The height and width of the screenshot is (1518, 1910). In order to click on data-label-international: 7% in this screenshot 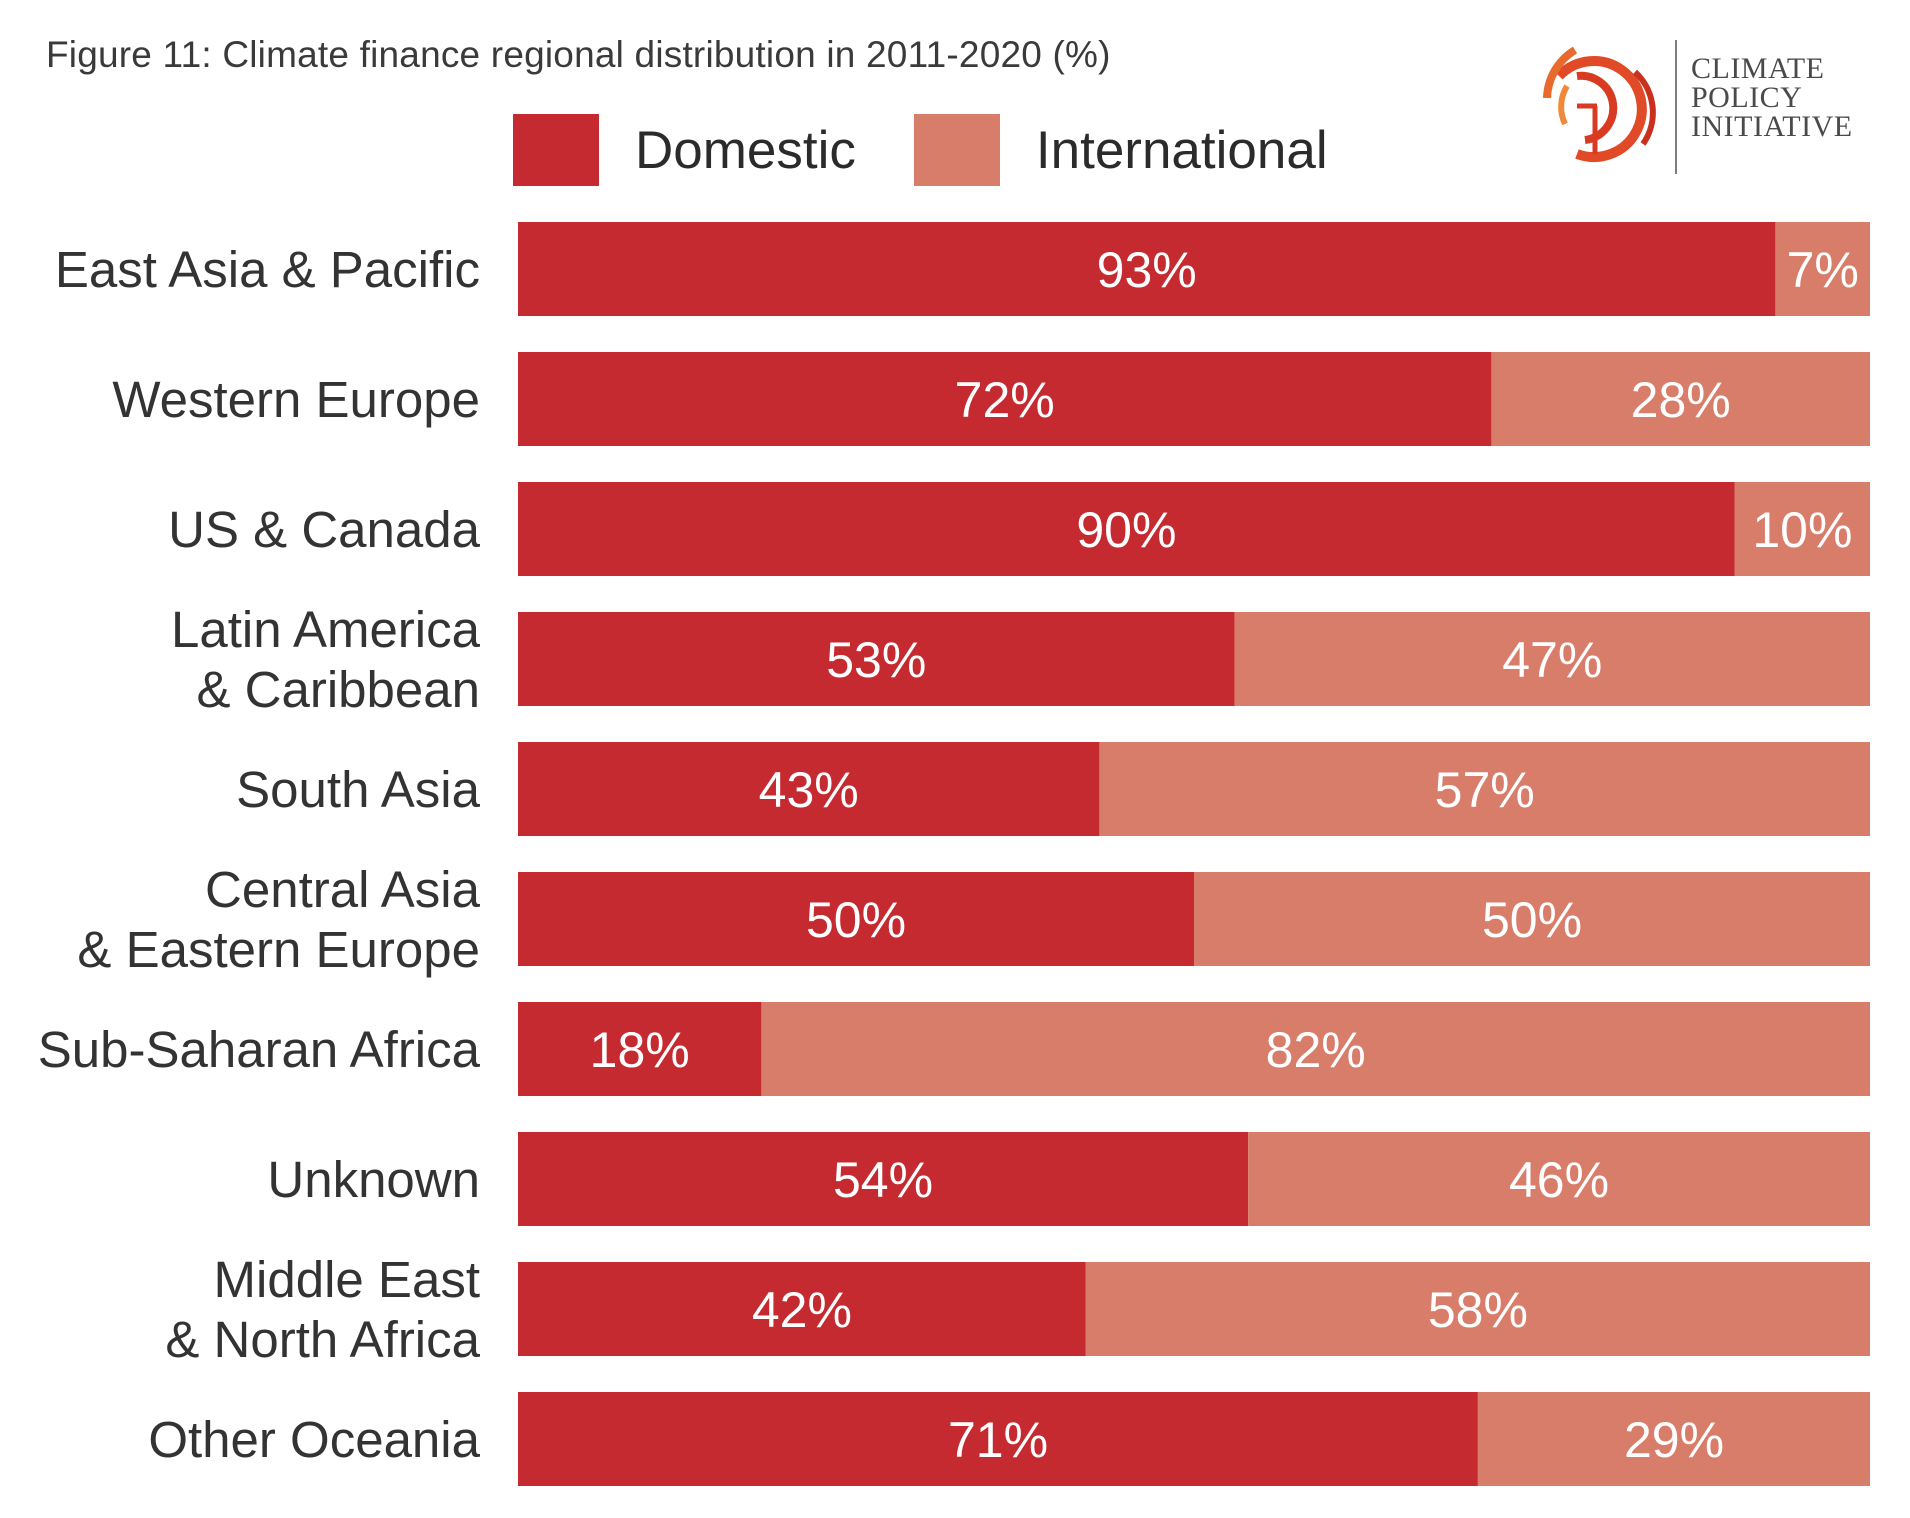, I will do `click(1823, 270)`.